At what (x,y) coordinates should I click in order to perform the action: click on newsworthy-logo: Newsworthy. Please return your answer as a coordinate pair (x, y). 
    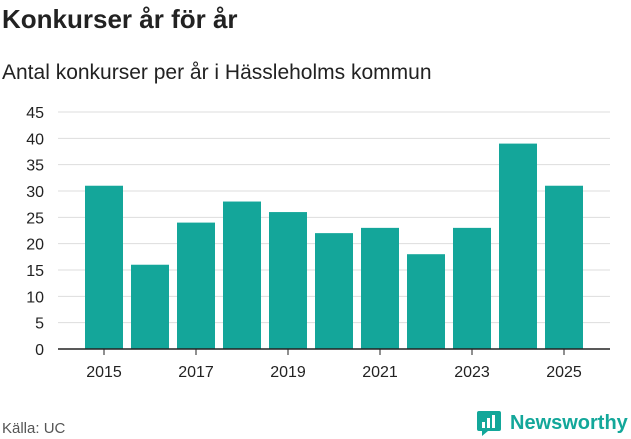
    Looking at the image, I should click on (552, 423).